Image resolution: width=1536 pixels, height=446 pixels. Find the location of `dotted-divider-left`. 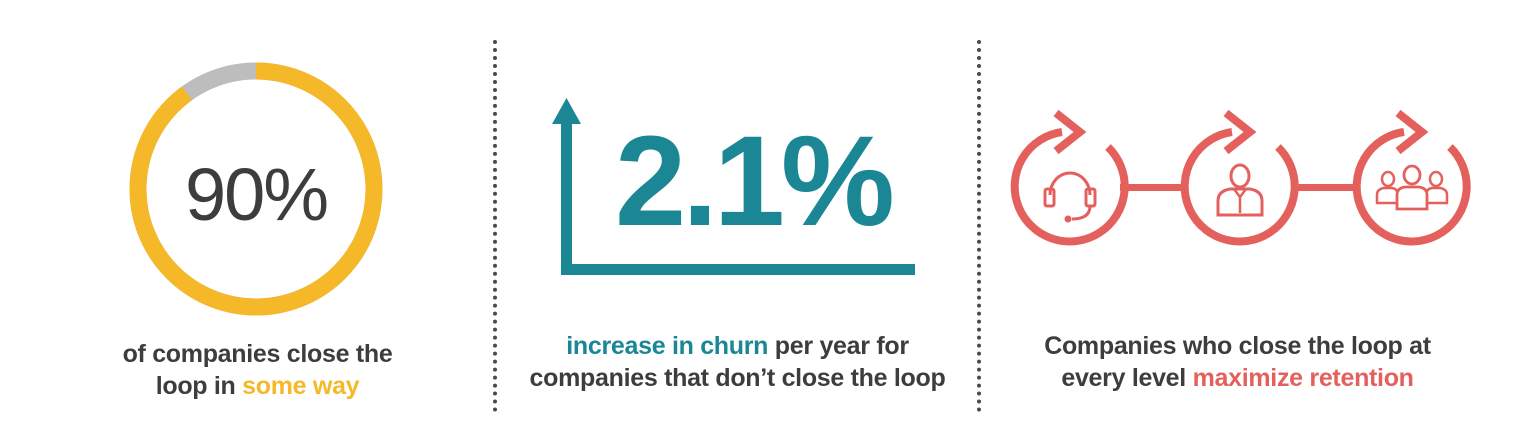

dotted-divider-left is located at coordinates (495, 226).